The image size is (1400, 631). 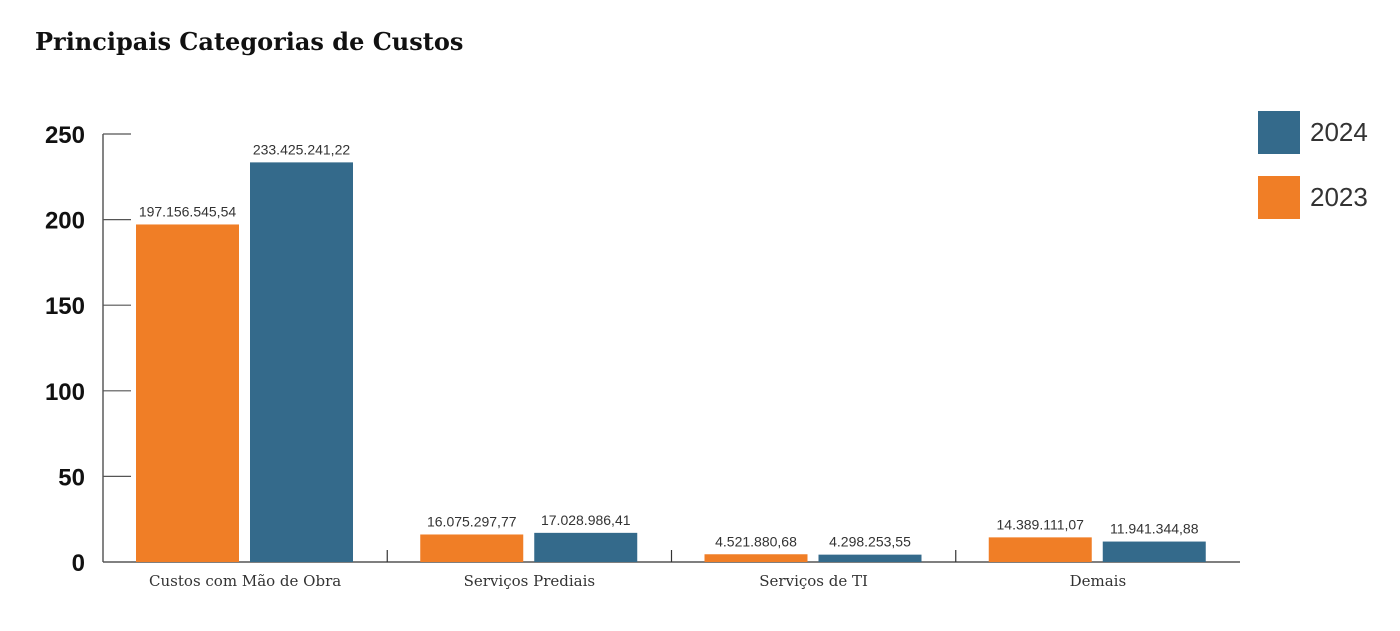 What do you see at coordinates (1154, 529) in the screenshot?
I see `data-label: 11.941.344,88` at bounding box center [1154, 529].